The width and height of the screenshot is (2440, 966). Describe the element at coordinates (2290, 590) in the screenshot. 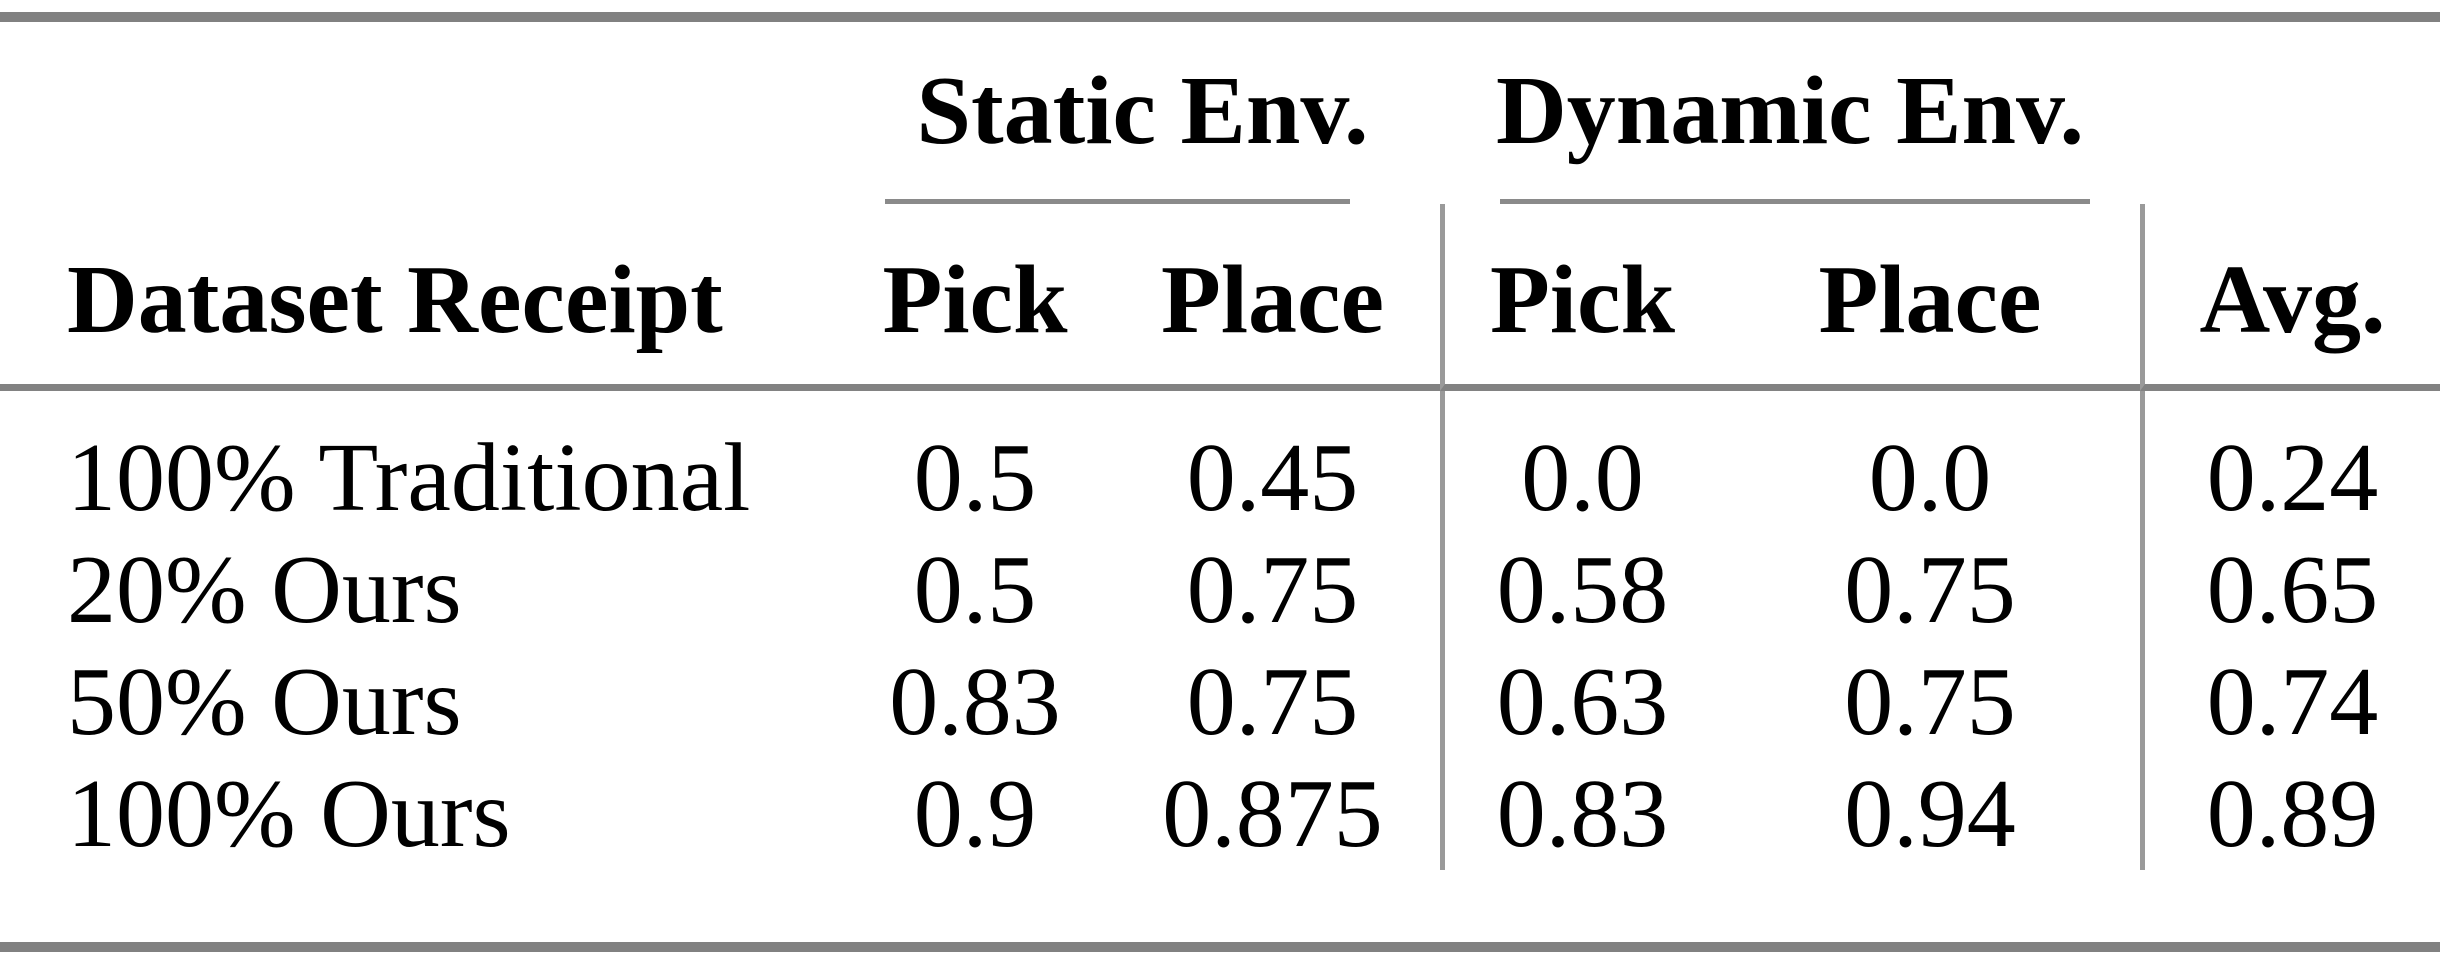

I see `cell-avg: 0.65` at that location.